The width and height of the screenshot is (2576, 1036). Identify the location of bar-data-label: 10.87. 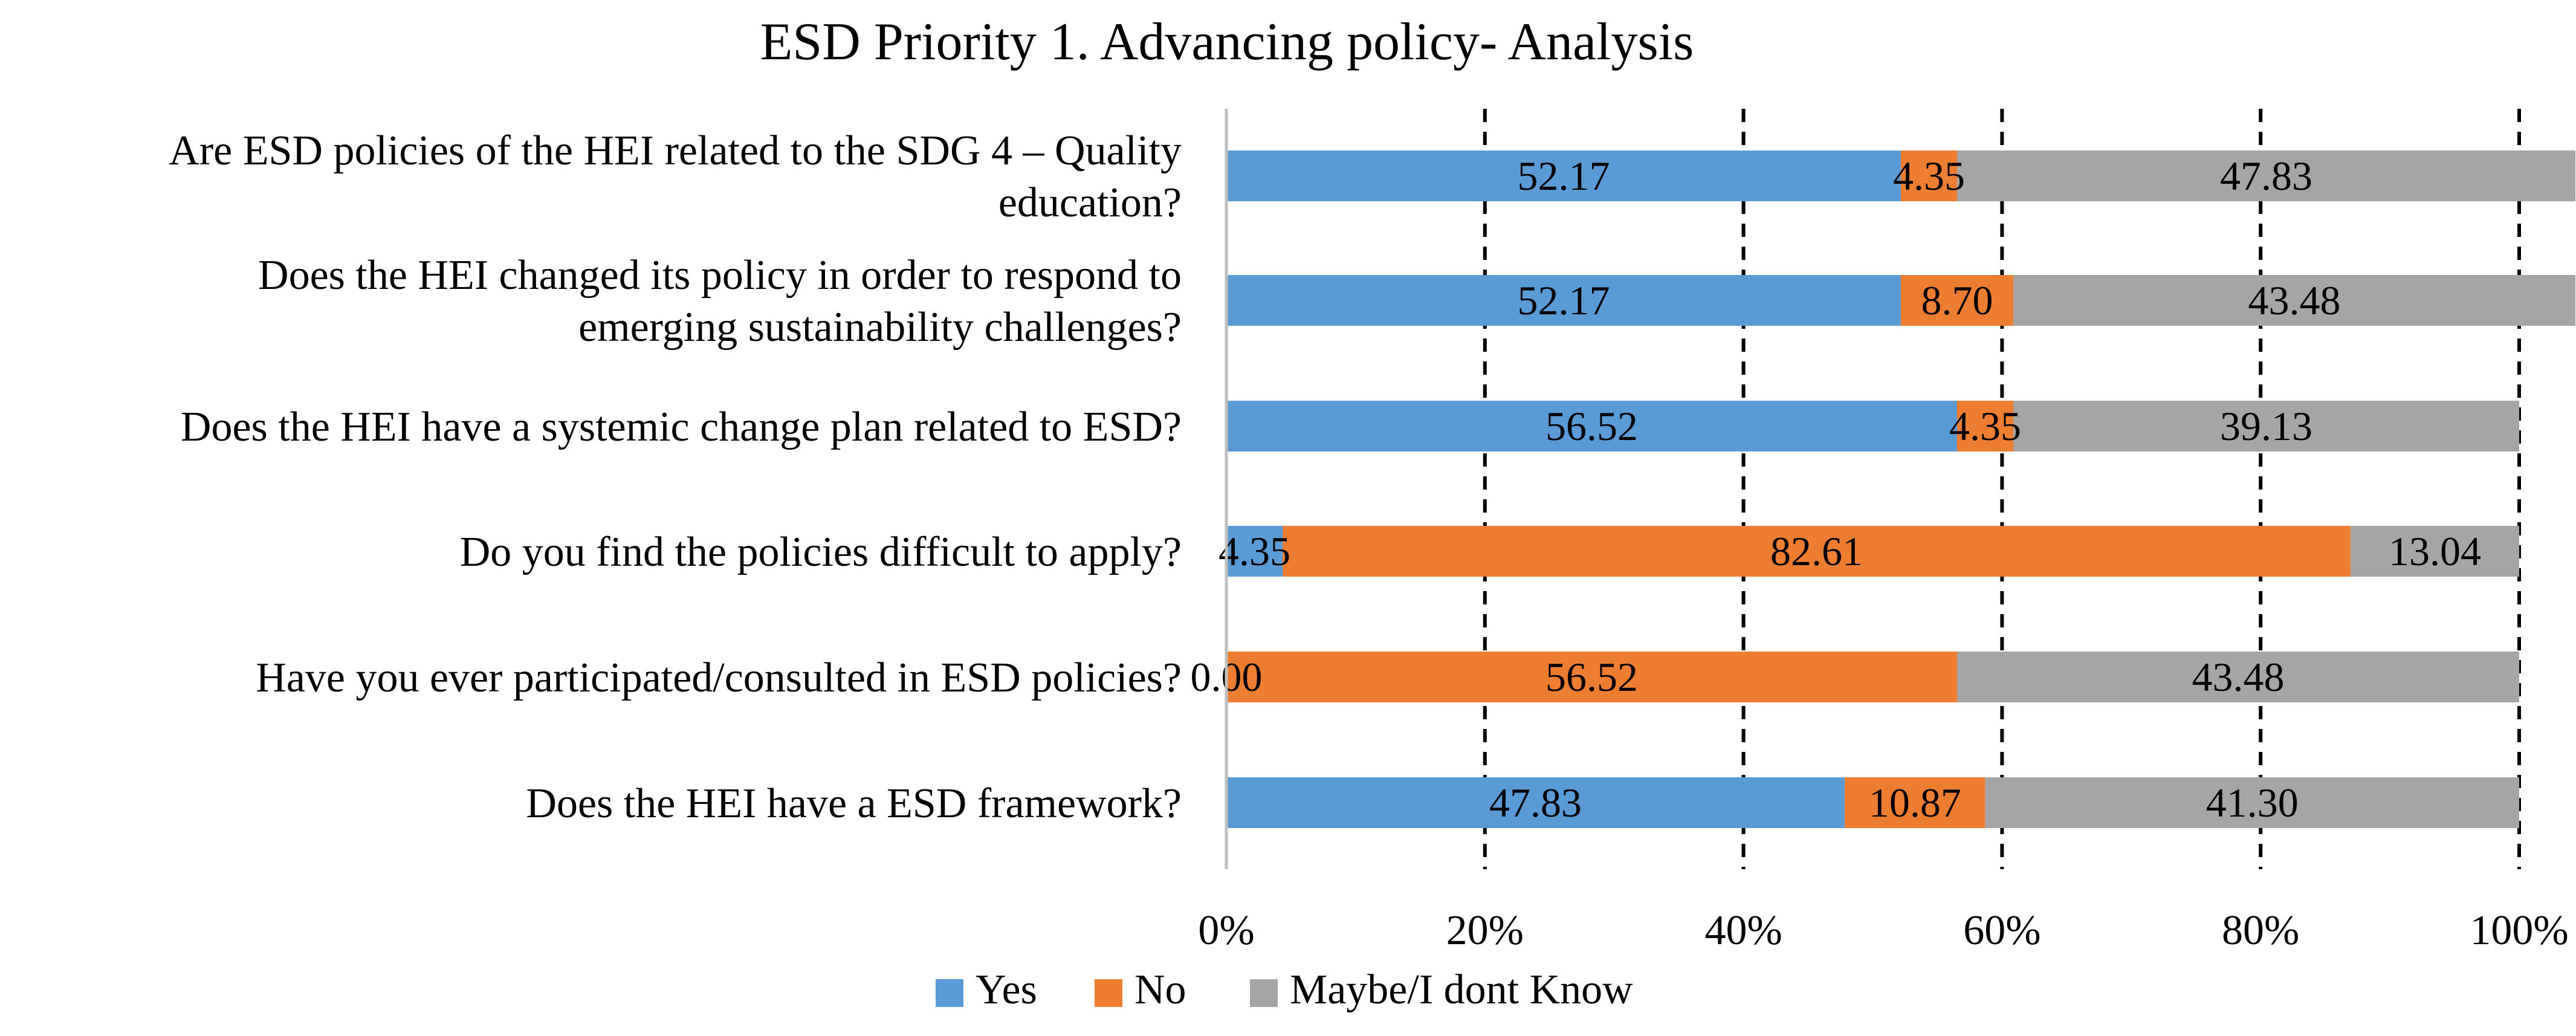
(1915, 803).